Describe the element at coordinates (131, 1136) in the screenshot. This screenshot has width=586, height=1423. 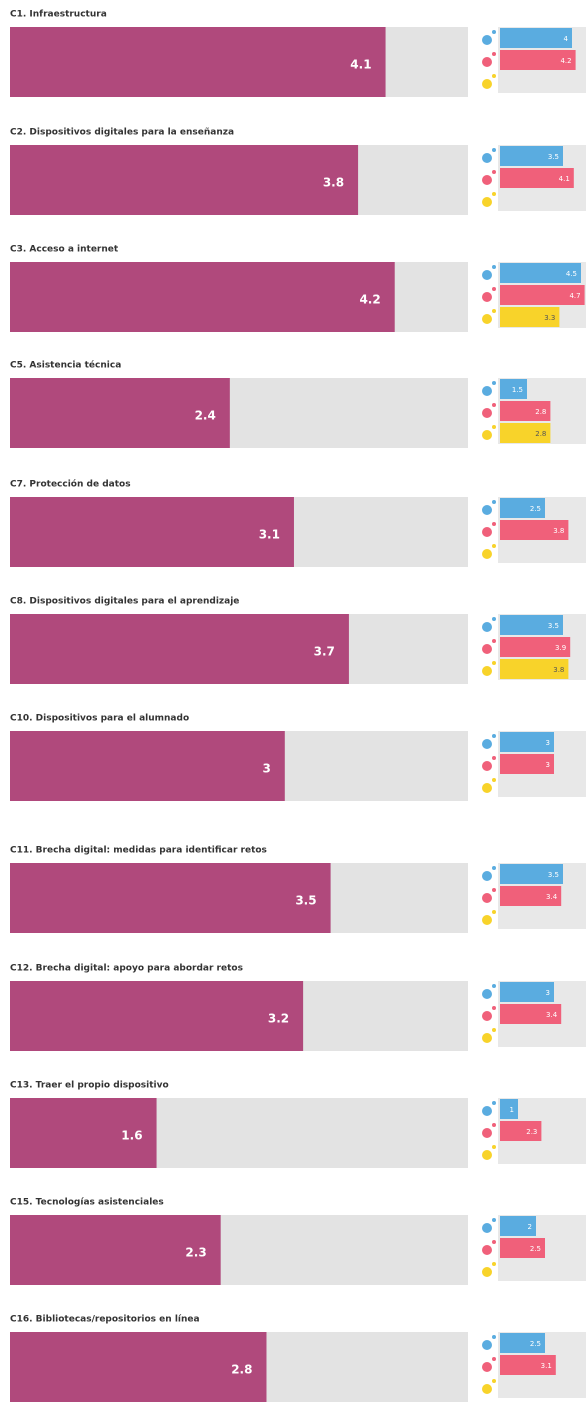
I see `bar-label: 1.6` at that location.